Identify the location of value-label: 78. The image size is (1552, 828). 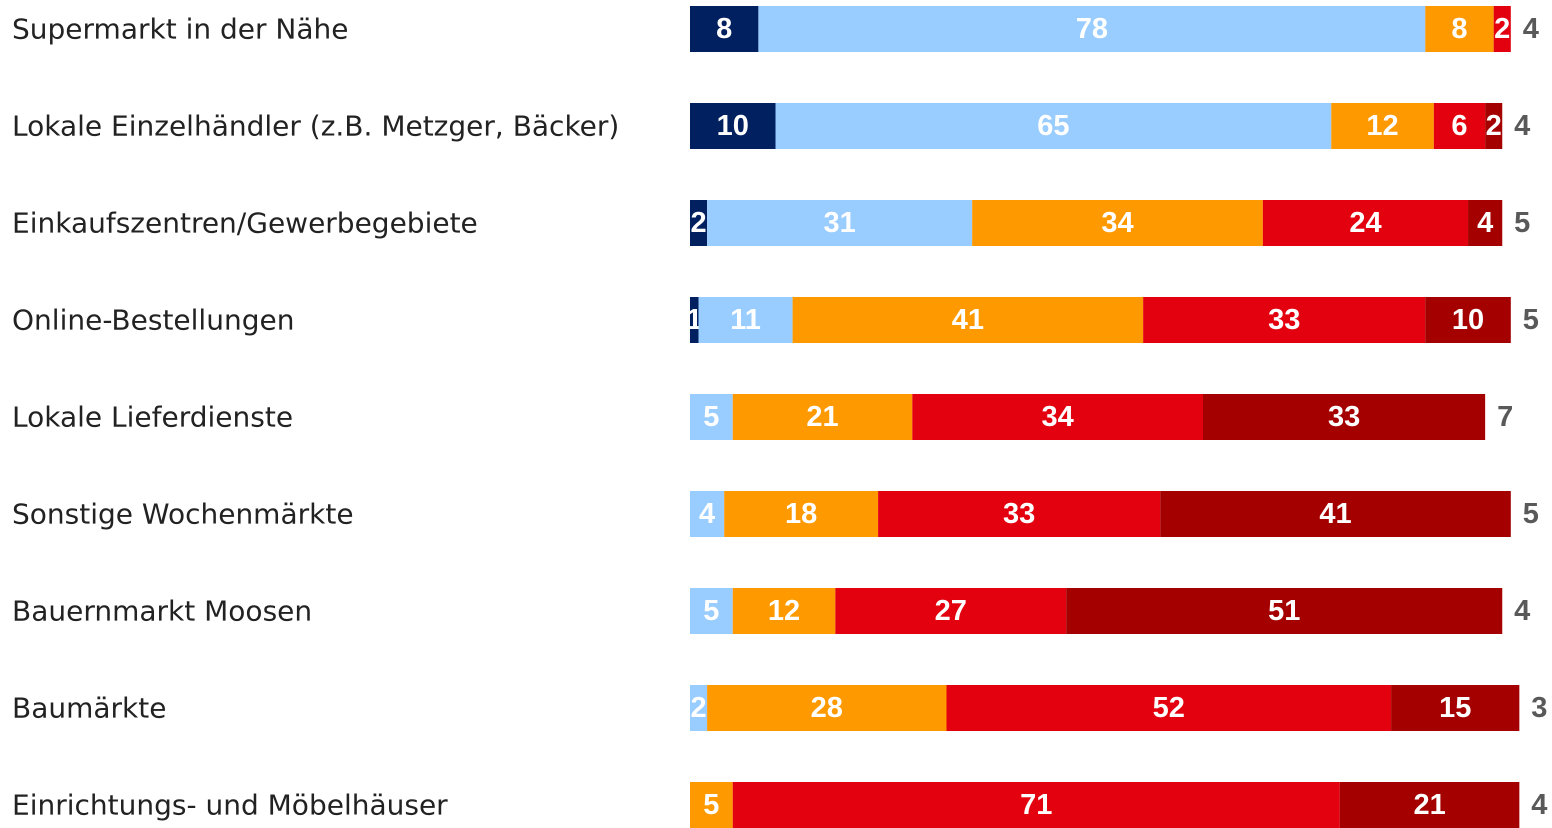
(1092, 29).